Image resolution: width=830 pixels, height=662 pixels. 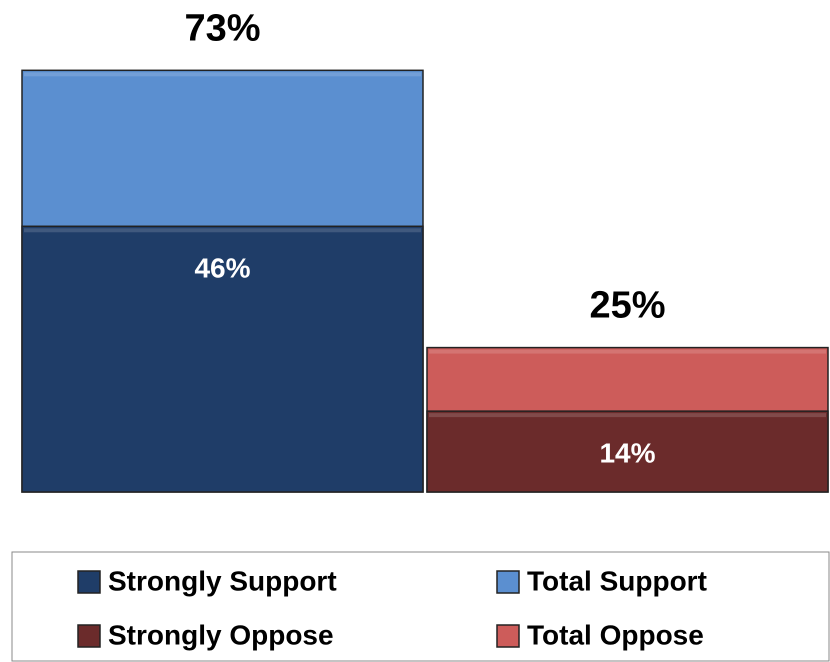 I want to click on legend-label: Total Oppose, so click(x=615, y=634).